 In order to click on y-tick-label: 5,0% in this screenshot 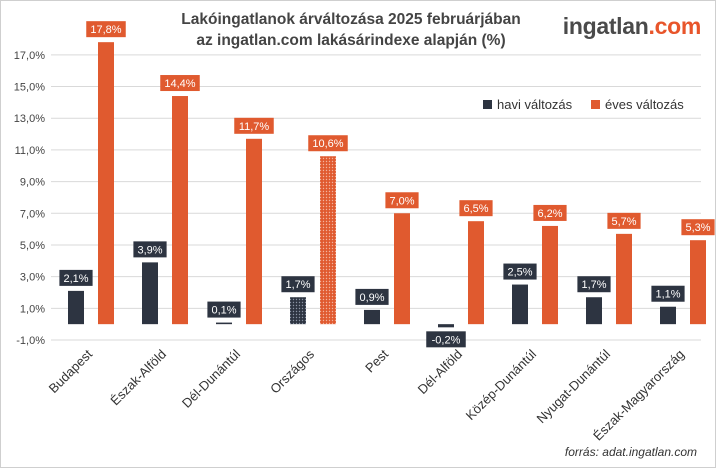, I will do `click(32, 246)`.